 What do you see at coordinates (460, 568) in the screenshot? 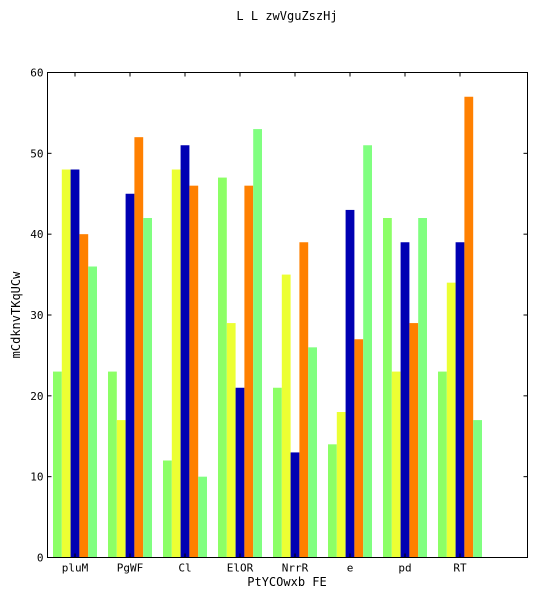
I see `x-tick-label-RT: RT` at bounding box center [460, 568].